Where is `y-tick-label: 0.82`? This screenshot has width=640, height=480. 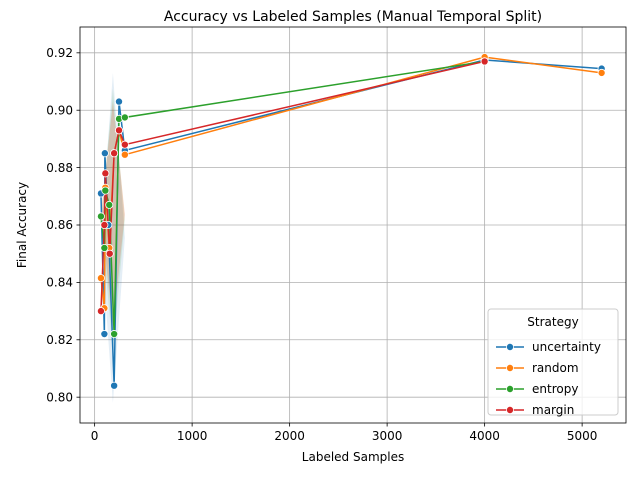
y-tick-label: 0.82 is located at coordinates (59, 340).